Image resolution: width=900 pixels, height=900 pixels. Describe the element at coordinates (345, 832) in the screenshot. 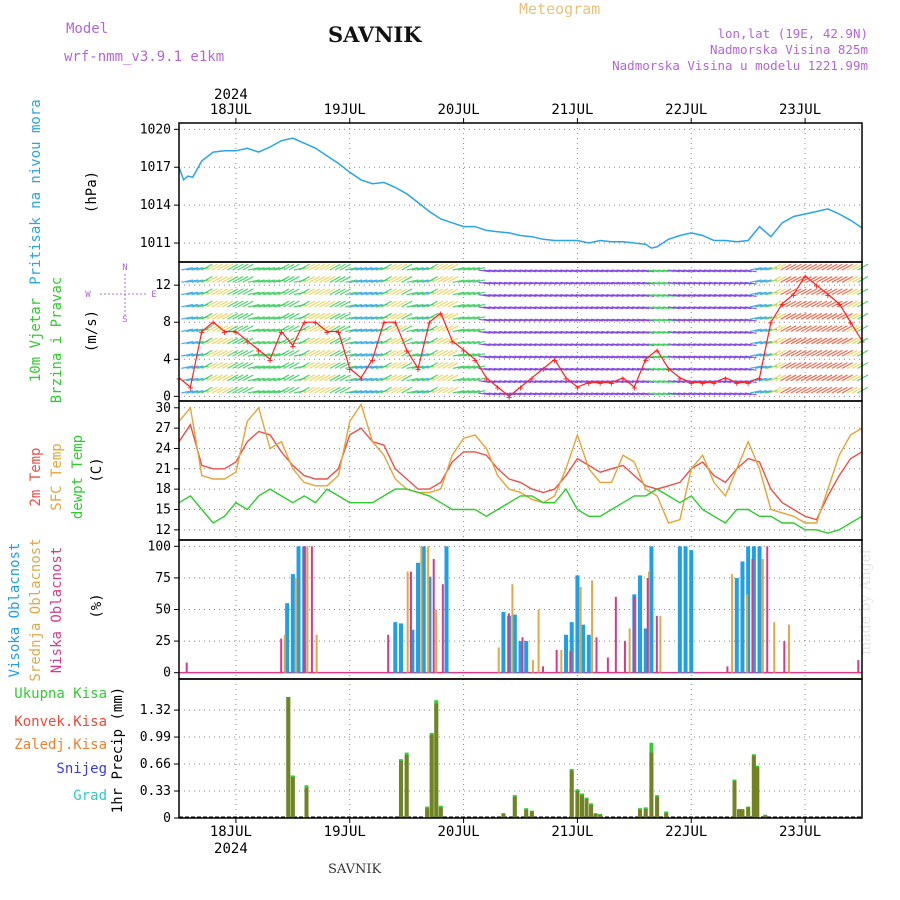

I see `x-tick-label-bottom: 19JUL` at that location.